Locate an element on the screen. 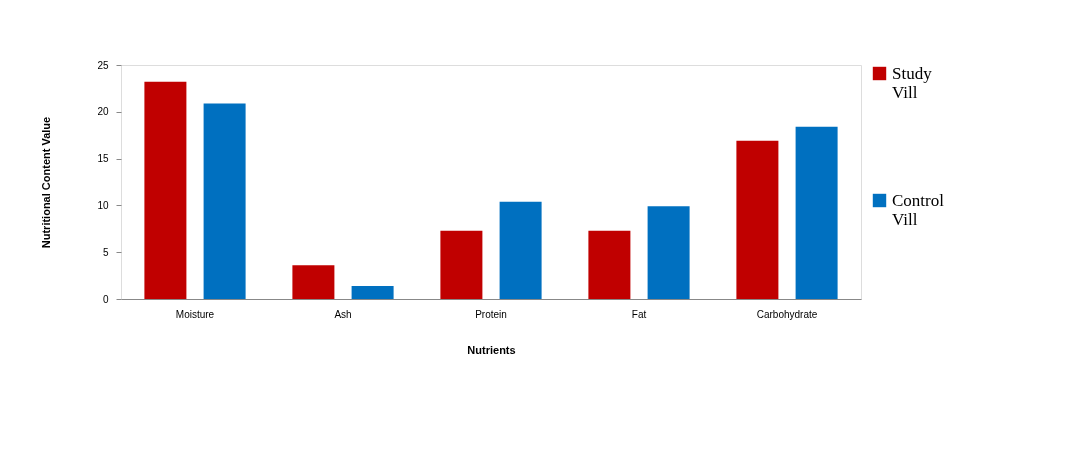 The image size is (1080, 457). x-tick-label: Moisture is located at coordinates (195, 314).